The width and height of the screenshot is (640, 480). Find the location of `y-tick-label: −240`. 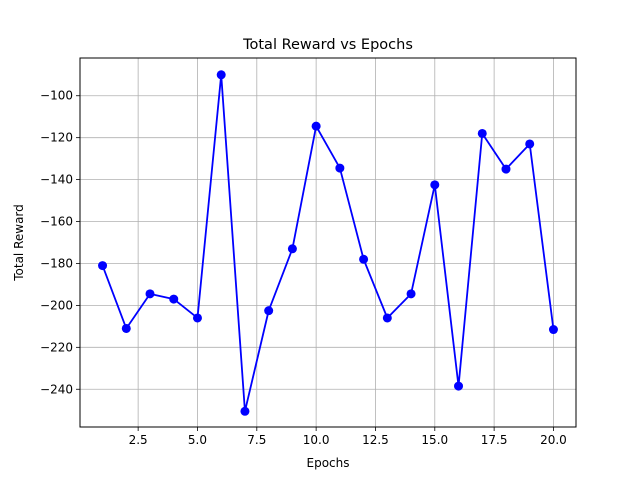

y-tick-label: −240 is located at coordinates (56, 389).